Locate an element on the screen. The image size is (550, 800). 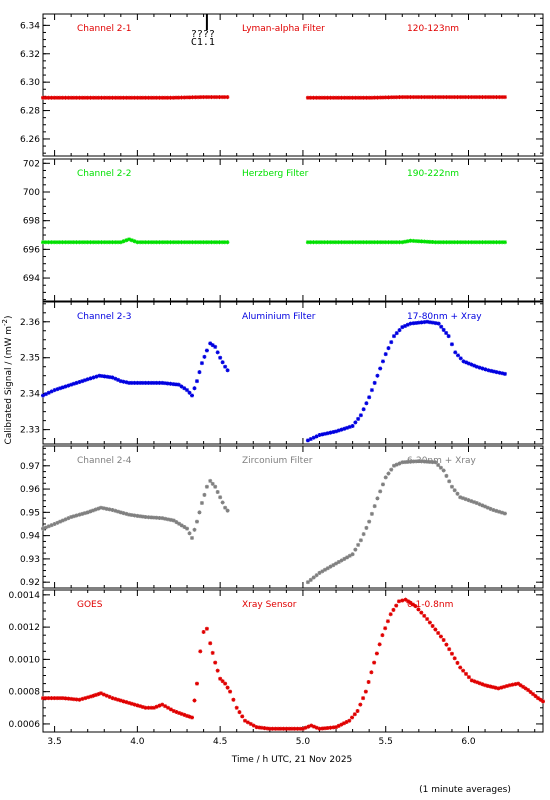
series-points is located at coordinates (274, 522).